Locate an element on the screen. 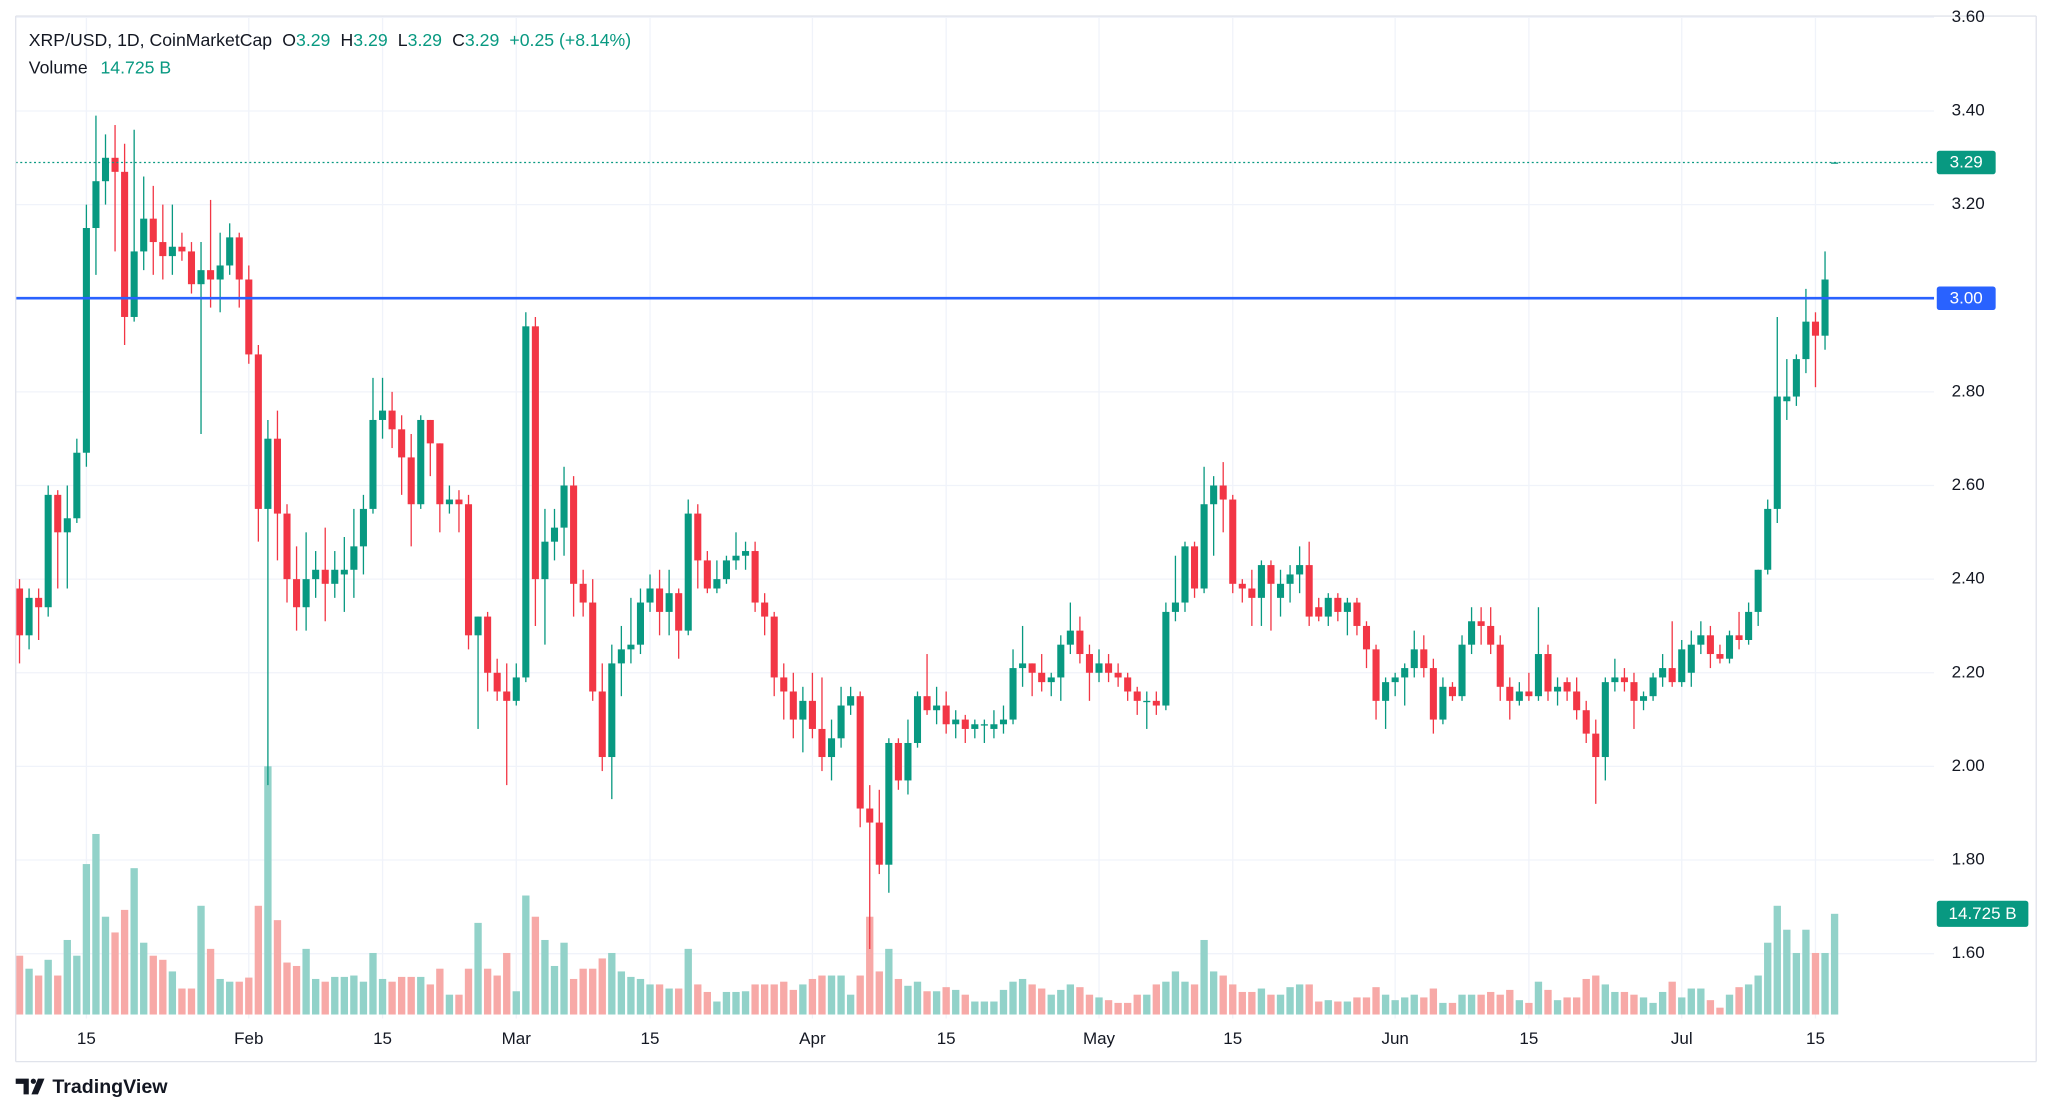  brand-logo: TradingView is located at coordinates (91, 1087).